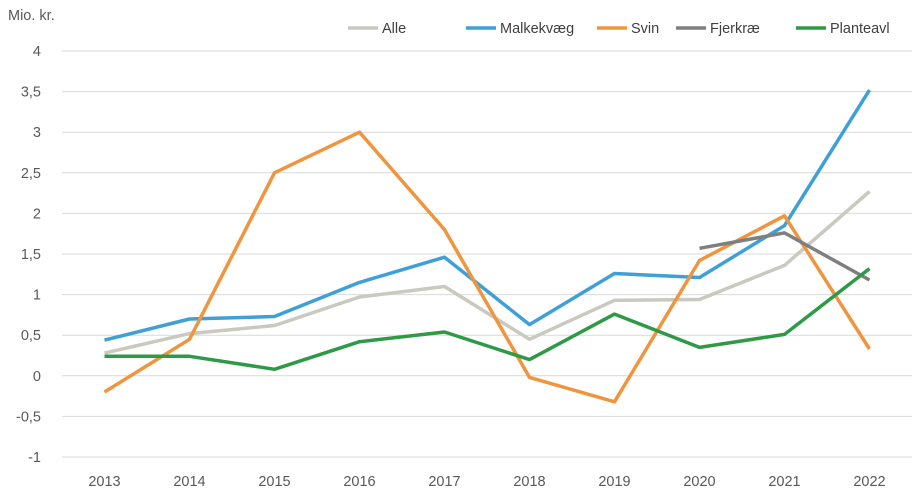  What do you see at coordinates (104, 482) in the screenshot?
I see `x-tick-label: 2013` at bounding box center [104, 482].